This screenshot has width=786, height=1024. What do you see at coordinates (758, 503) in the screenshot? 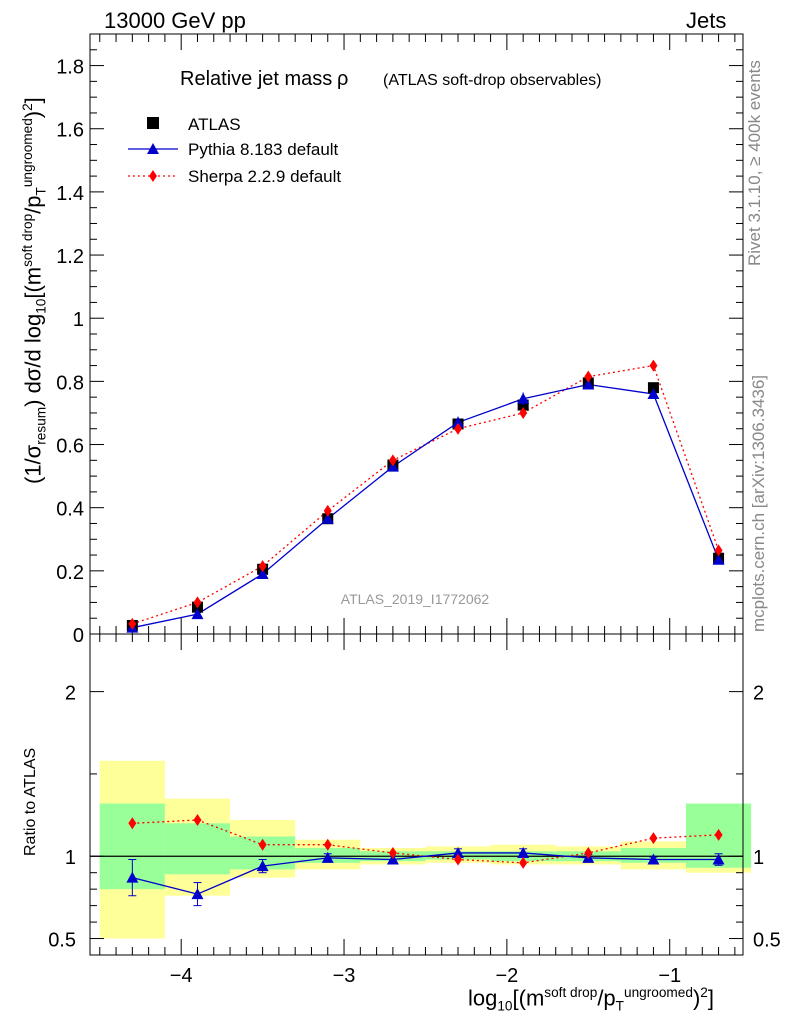
I see `mcplots-label: mcplots.cern.ch [arXiv:1306.3436]` at bounding box center [758, 503].